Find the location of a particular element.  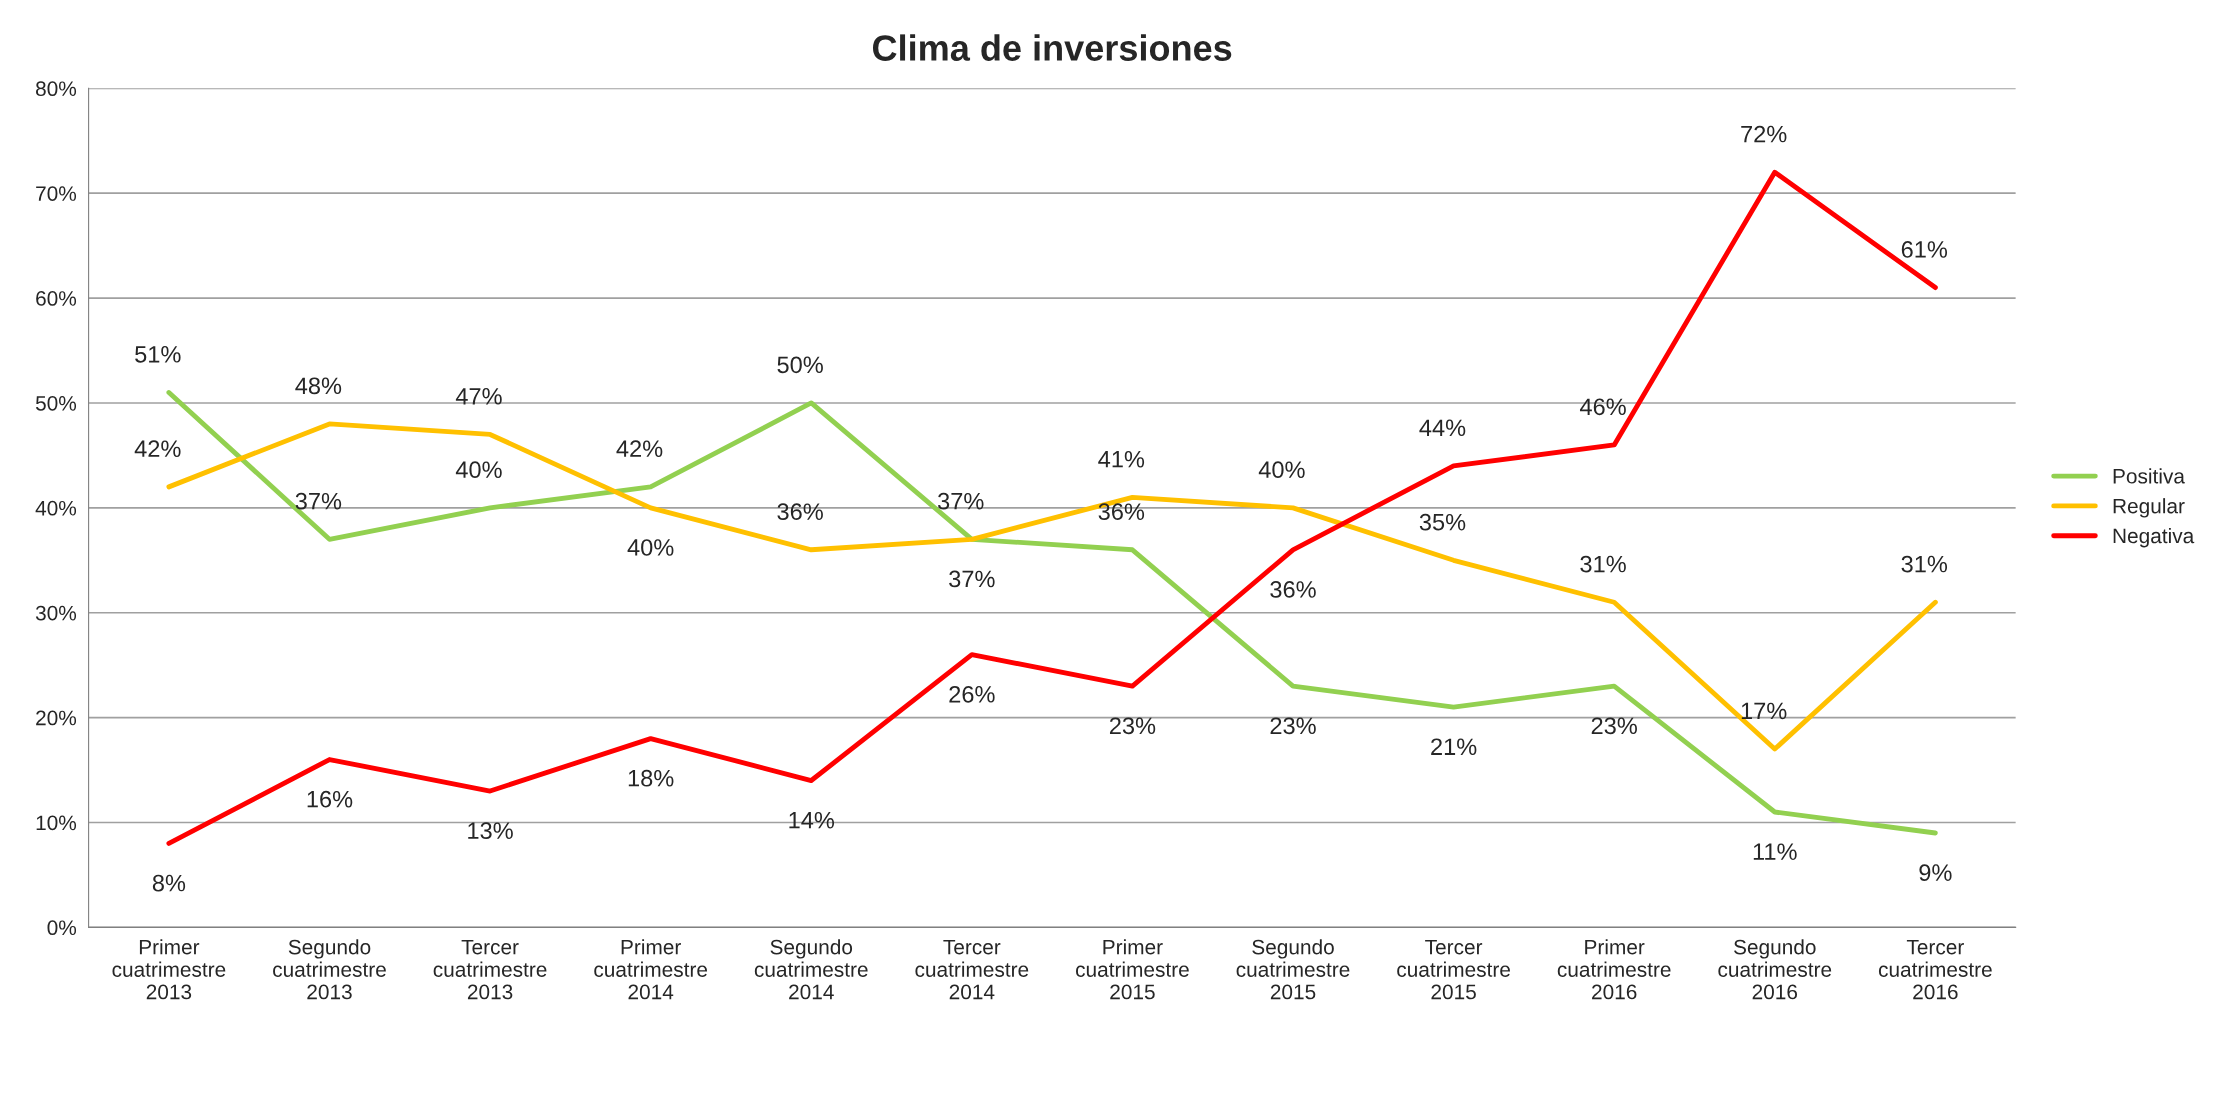

x-tick-label: Primer cuatrimestre 2015 is located at coordinates (1132, 969).